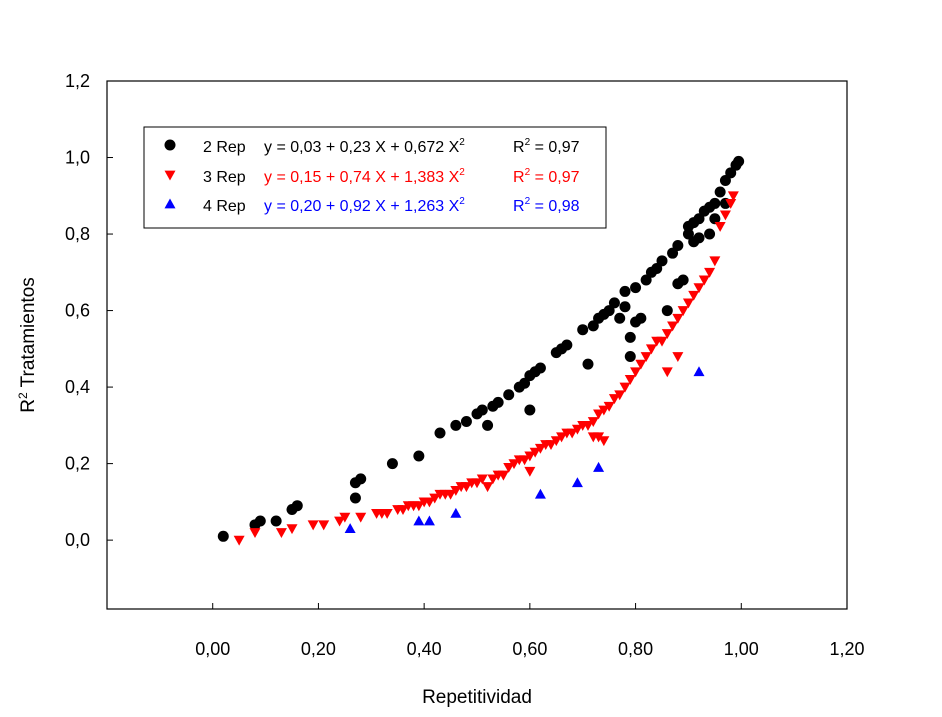 This screenshot has width=942, height=717. I want to click on x-tick-label: 1,20, so click(846, 649).